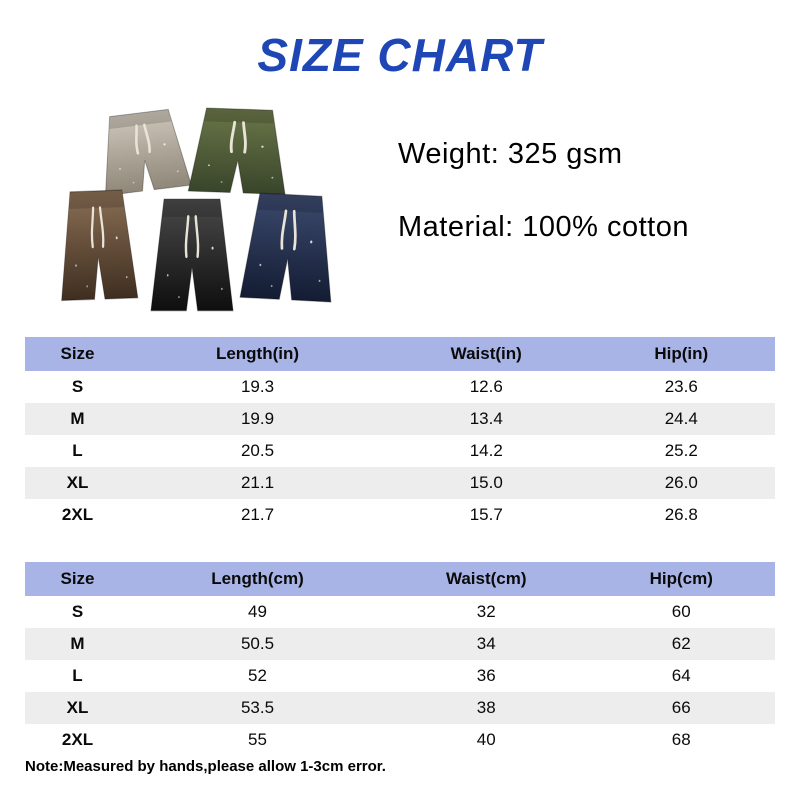 The height and width of the screenshot is (800, 800). What do you see at coordinates (486, 707) in the screenshot?
I see `measurement-cell: 38` at bounding box center [486, 707].